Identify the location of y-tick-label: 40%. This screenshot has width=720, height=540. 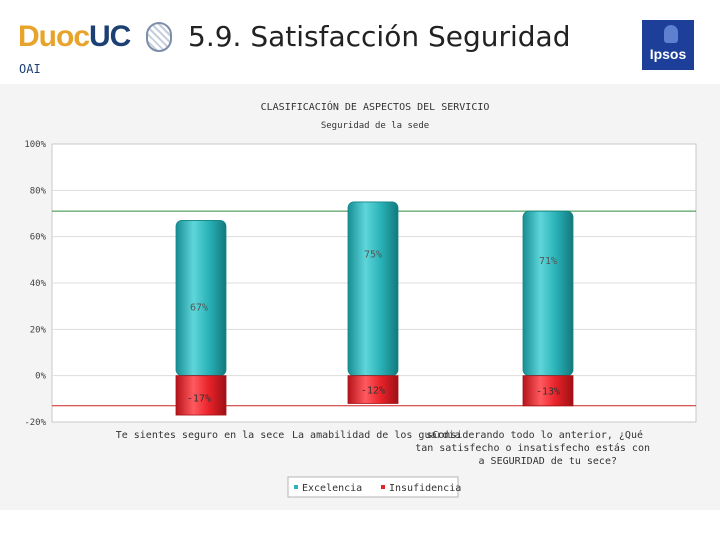
(38, 284).